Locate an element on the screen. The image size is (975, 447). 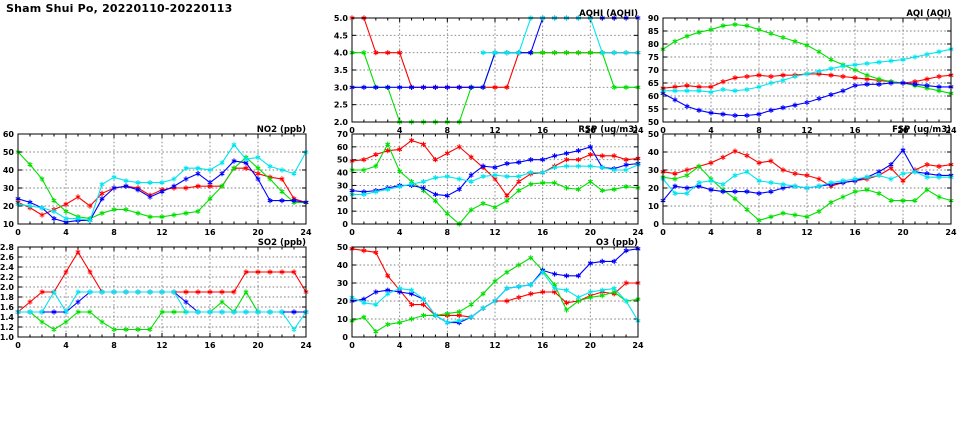
y-tick-label: 1.2 is located at coordinates (7, 327).